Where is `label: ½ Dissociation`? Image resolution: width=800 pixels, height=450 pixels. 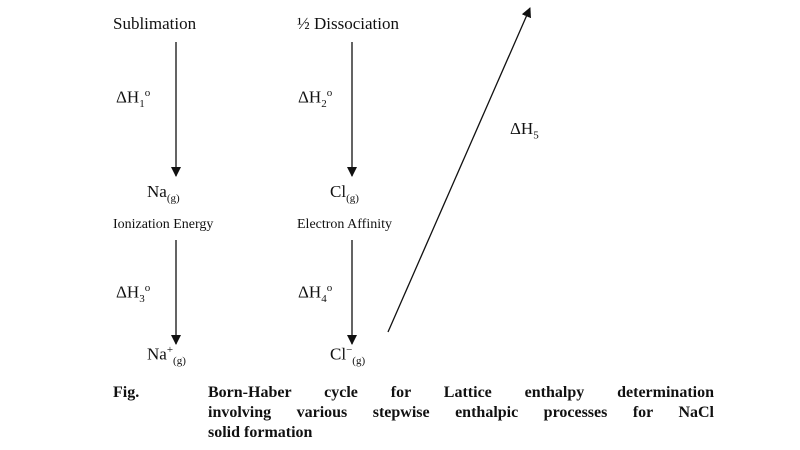
label: ½ Dissociation is located at coordinates (348, 23).